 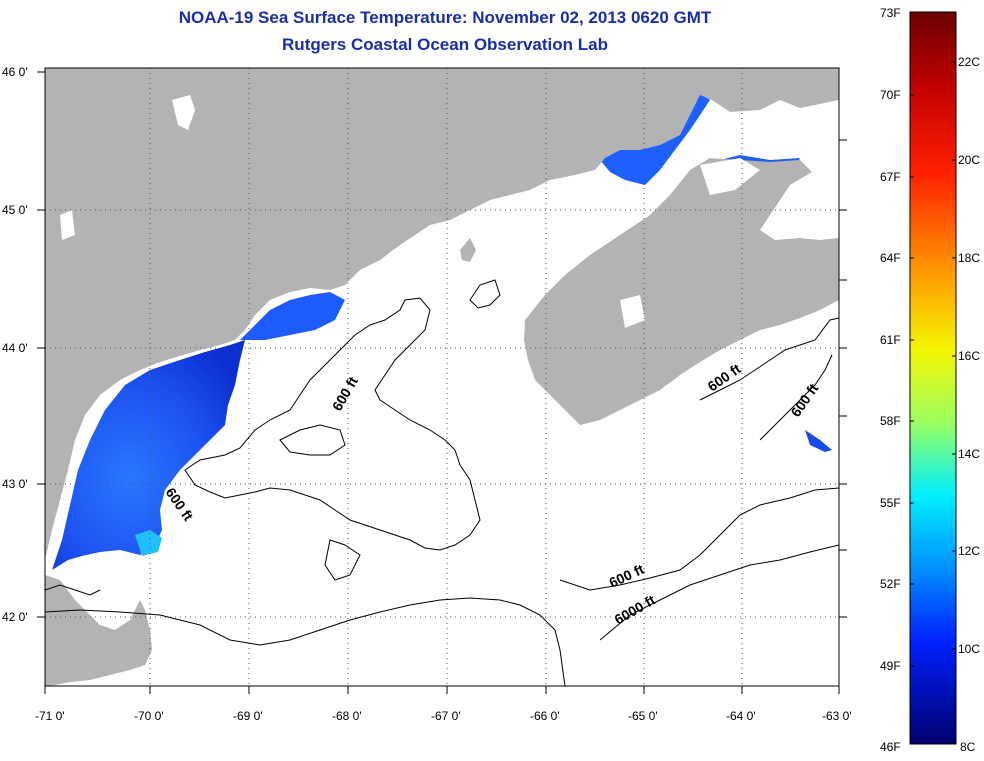 I want to click on latitude-label: 44 0', so click(x=15, y=348).